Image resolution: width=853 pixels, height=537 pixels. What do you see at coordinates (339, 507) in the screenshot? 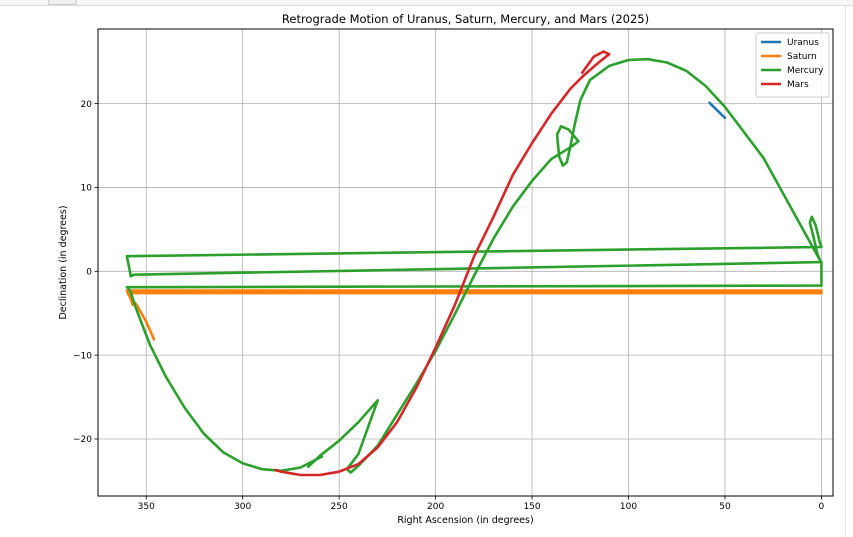
I see `x-tick-label: 250` at bounding box center [339, 507].